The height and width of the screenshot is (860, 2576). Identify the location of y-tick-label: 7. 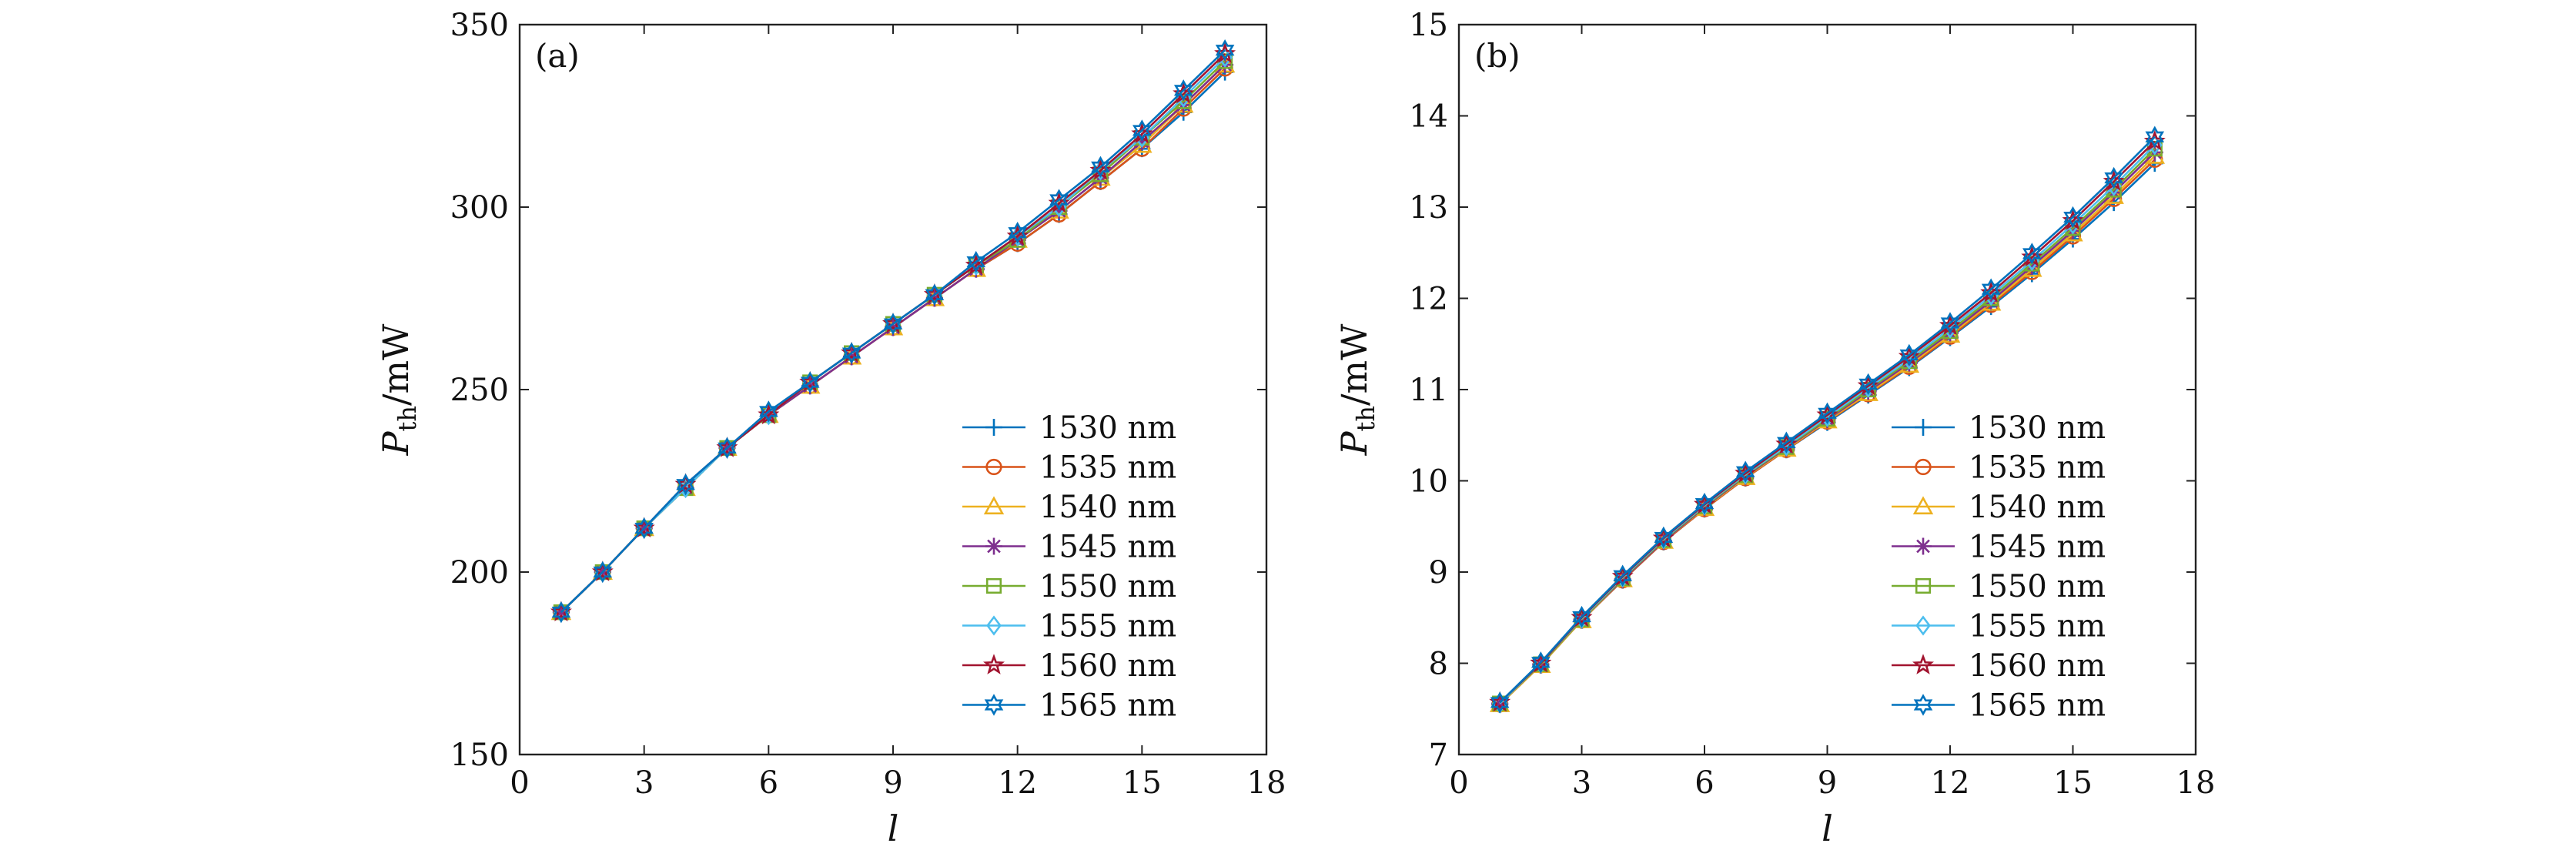
(1439, 755).